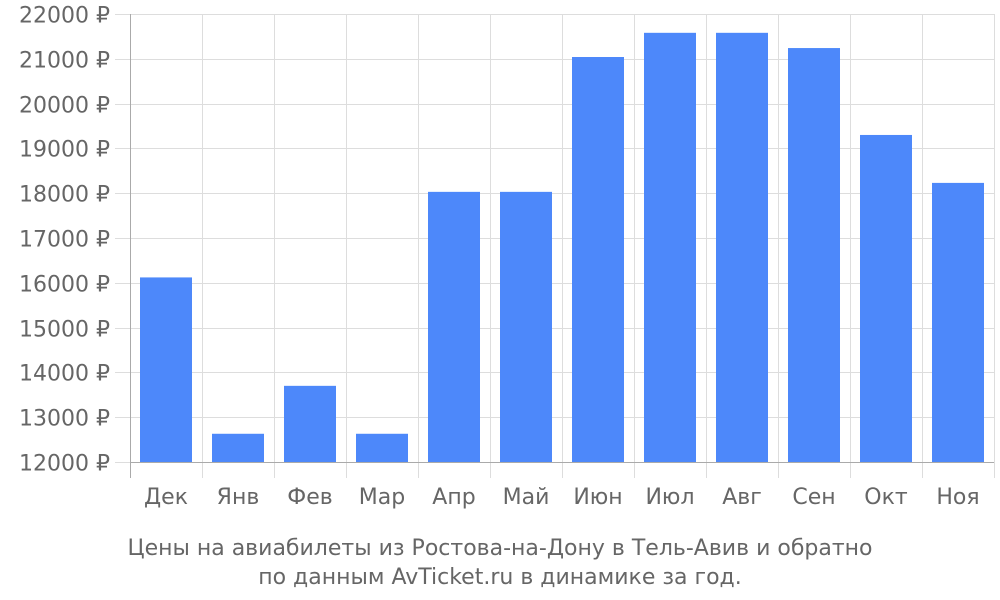 The height and width of the screenshot is (600, 1000). What do you see at coordinates (742, 497) in the screenshot?
I see `x-tick-label: Авг` at bounding box center [742, 497].